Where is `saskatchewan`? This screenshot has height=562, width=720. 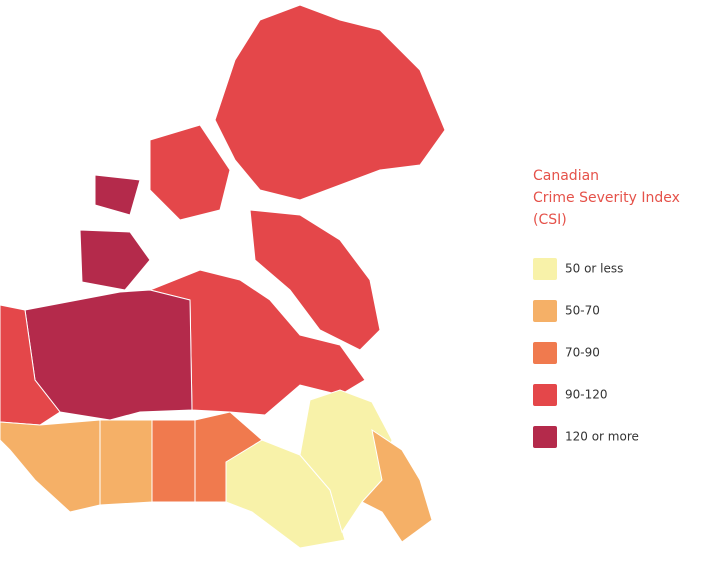
saskatchewan is located at coordinates (173, 461).